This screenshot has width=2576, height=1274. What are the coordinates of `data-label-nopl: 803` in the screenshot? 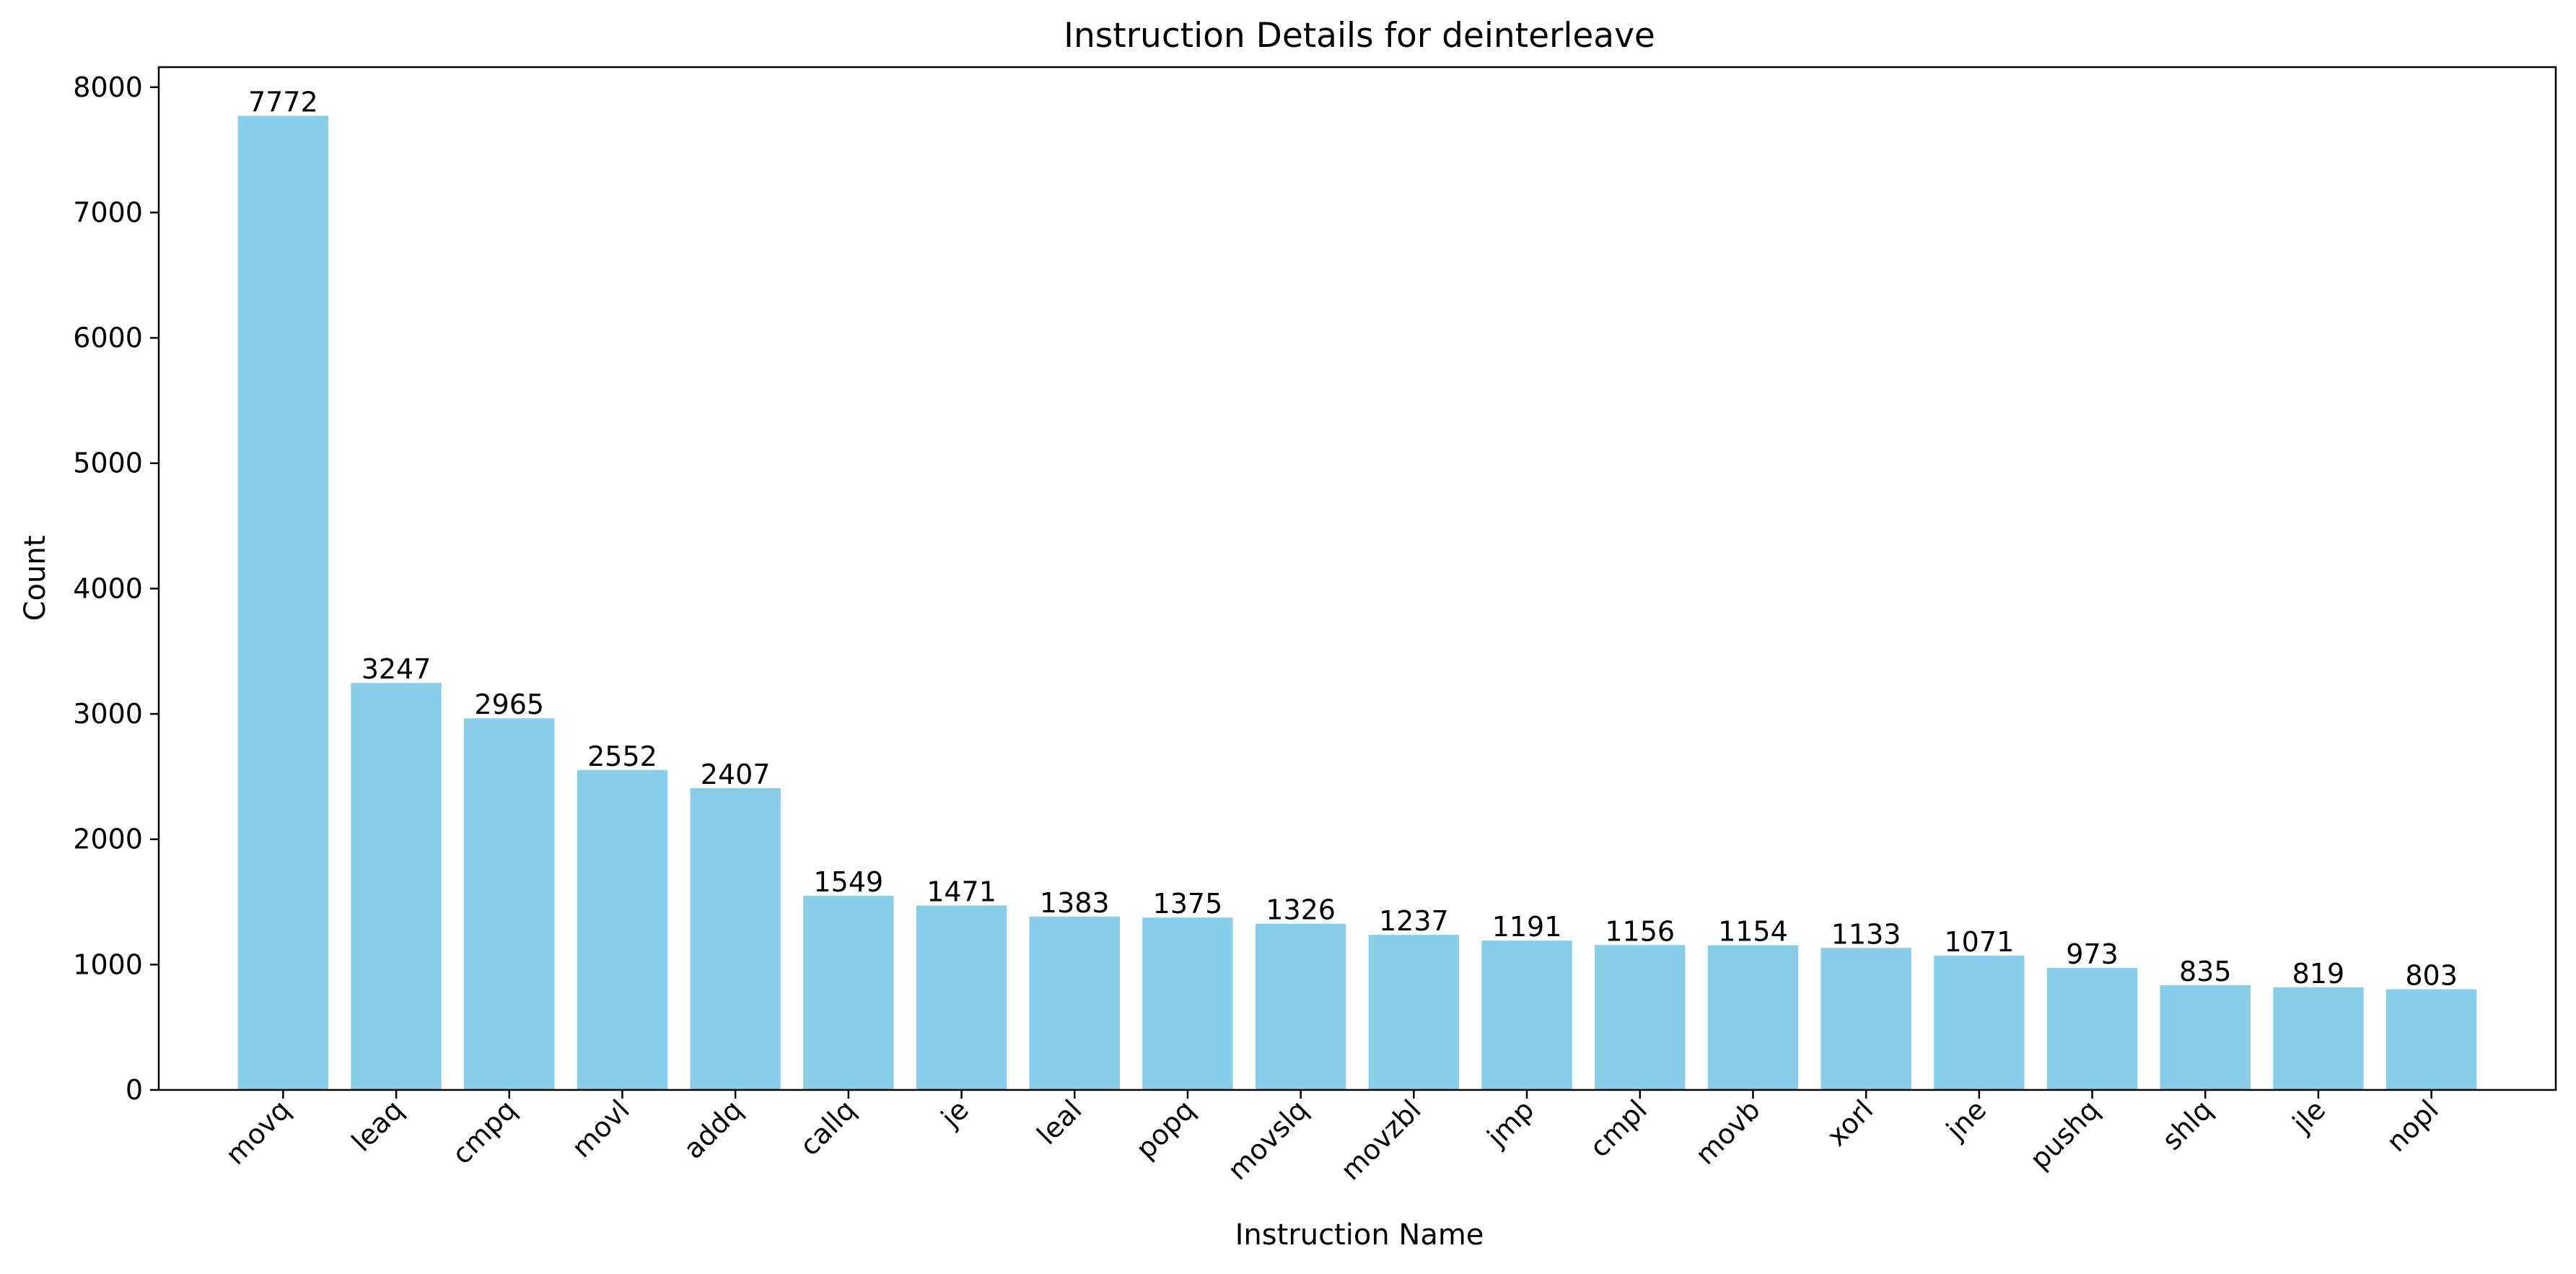 It's located at (2431, 976).